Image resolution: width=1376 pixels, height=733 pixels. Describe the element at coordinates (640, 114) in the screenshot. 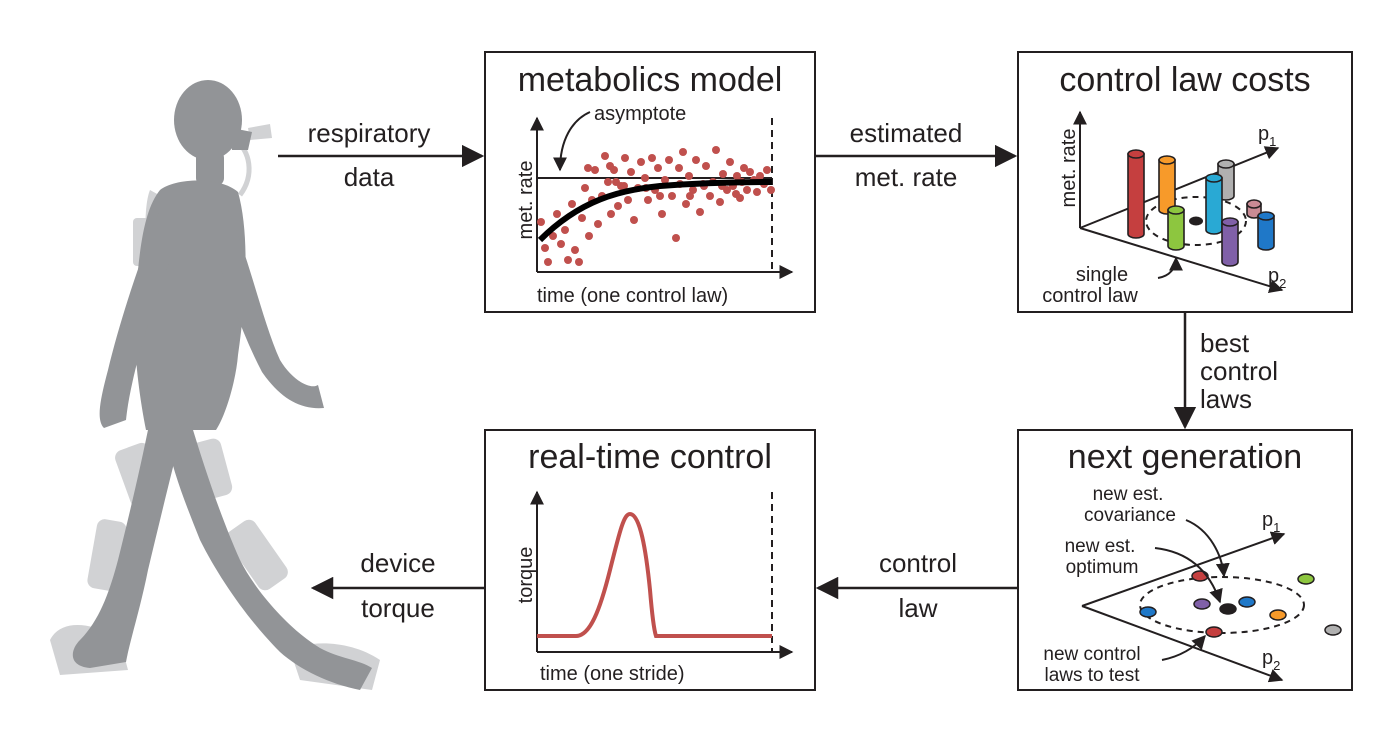

I see `asymptote-annotation: asymptote` at that location.